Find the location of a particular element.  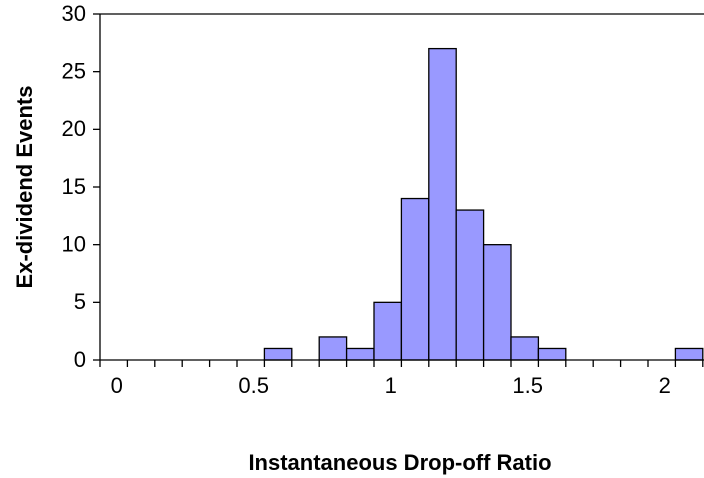

y-tick-label: 0 is located at coordinates (80, 359).